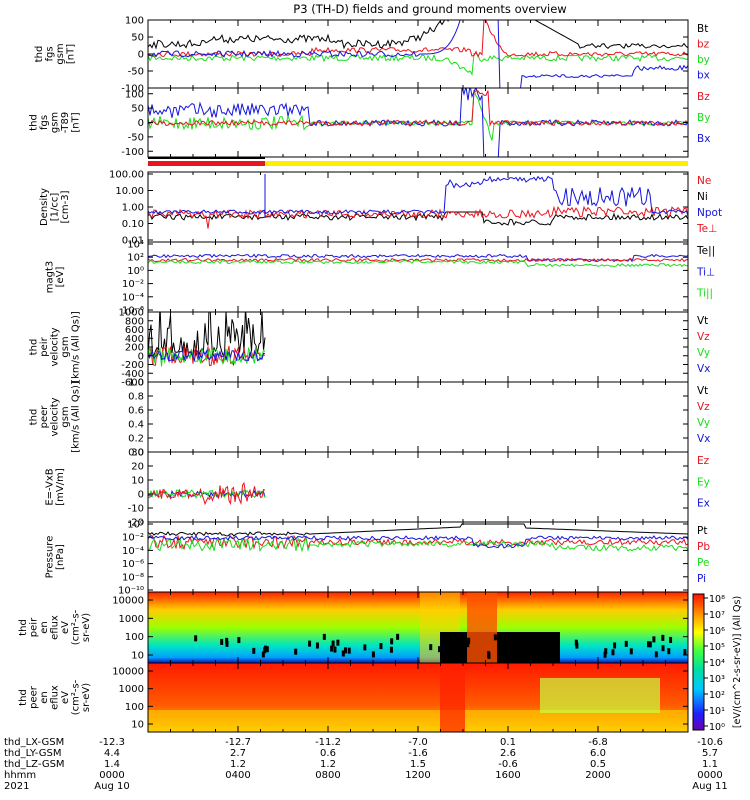  Describe the element at coordinates (418, 64) in the screenshot. I see `series-by` at that location.